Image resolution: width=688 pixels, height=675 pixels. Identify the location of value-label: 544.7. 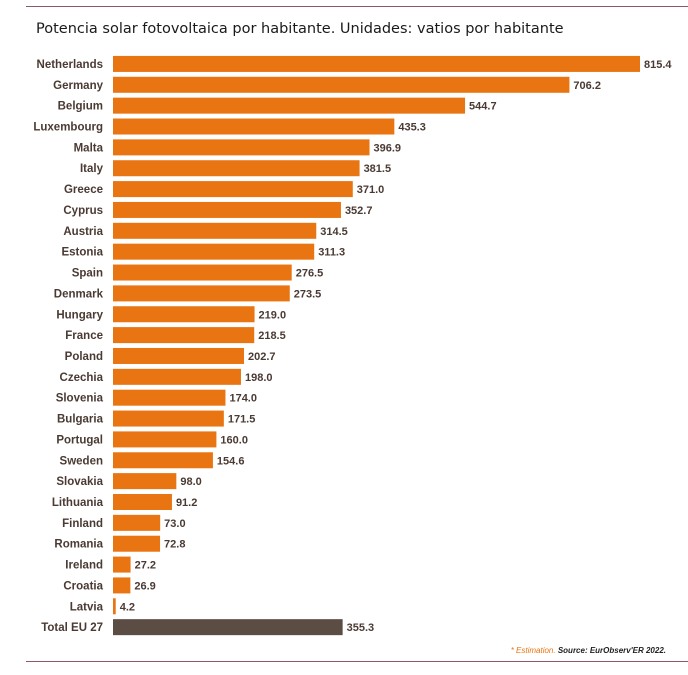
(483, 107).